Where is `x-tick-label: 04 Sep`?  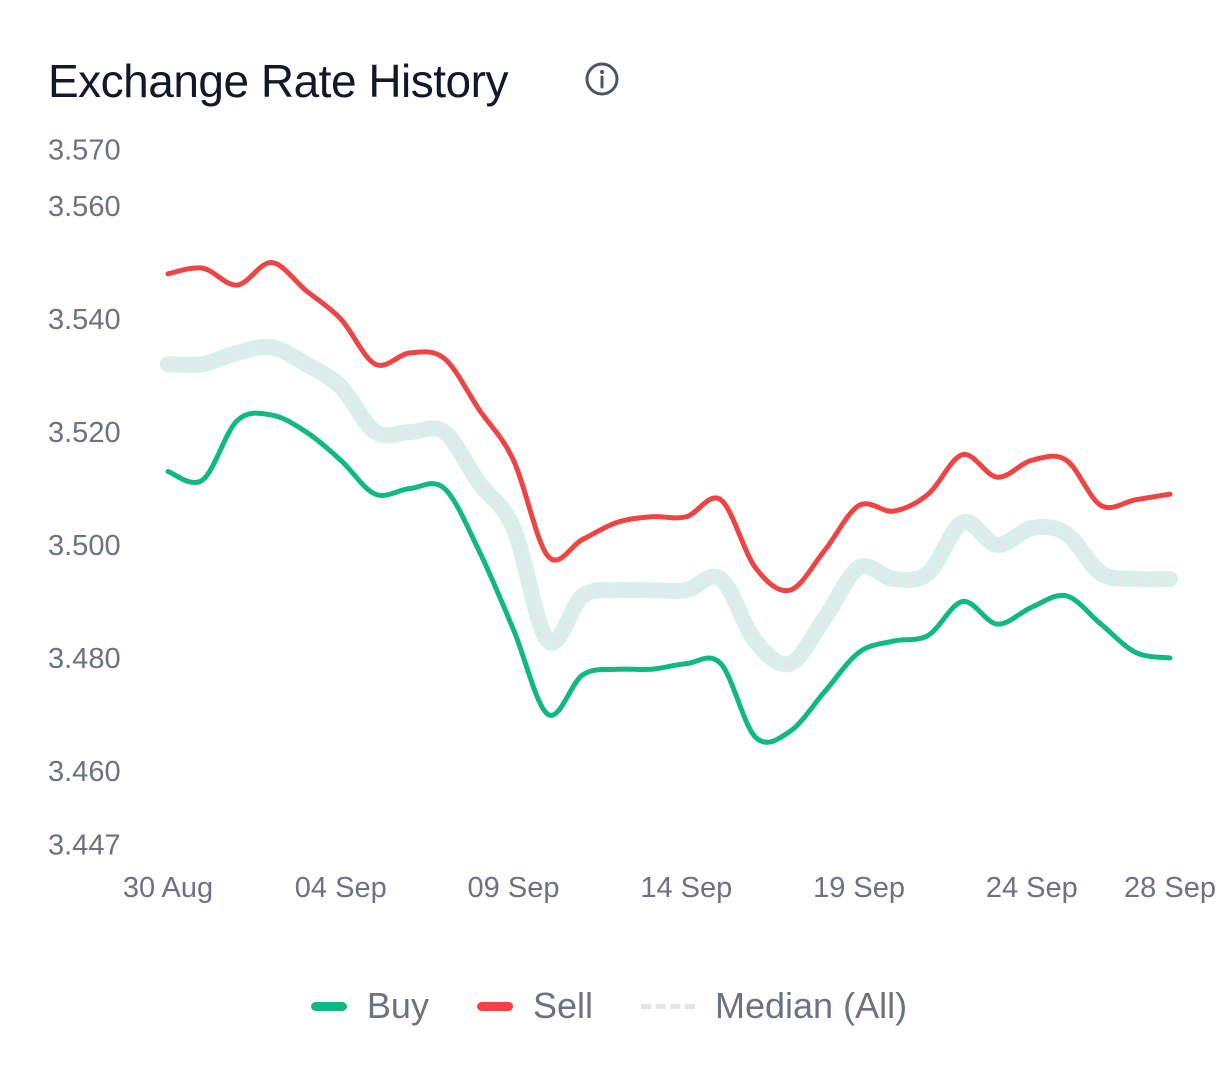
x-tick-label: 04 Sep is located at coordinates (341, 888).